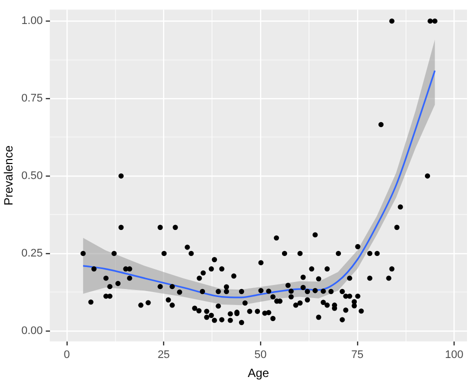 Image resolution: width=474 pixels, height=383 pixels. Describe the element at coordinates (32, 21) in the screenshot. I see `y-tick-label: 1.00` at that location.